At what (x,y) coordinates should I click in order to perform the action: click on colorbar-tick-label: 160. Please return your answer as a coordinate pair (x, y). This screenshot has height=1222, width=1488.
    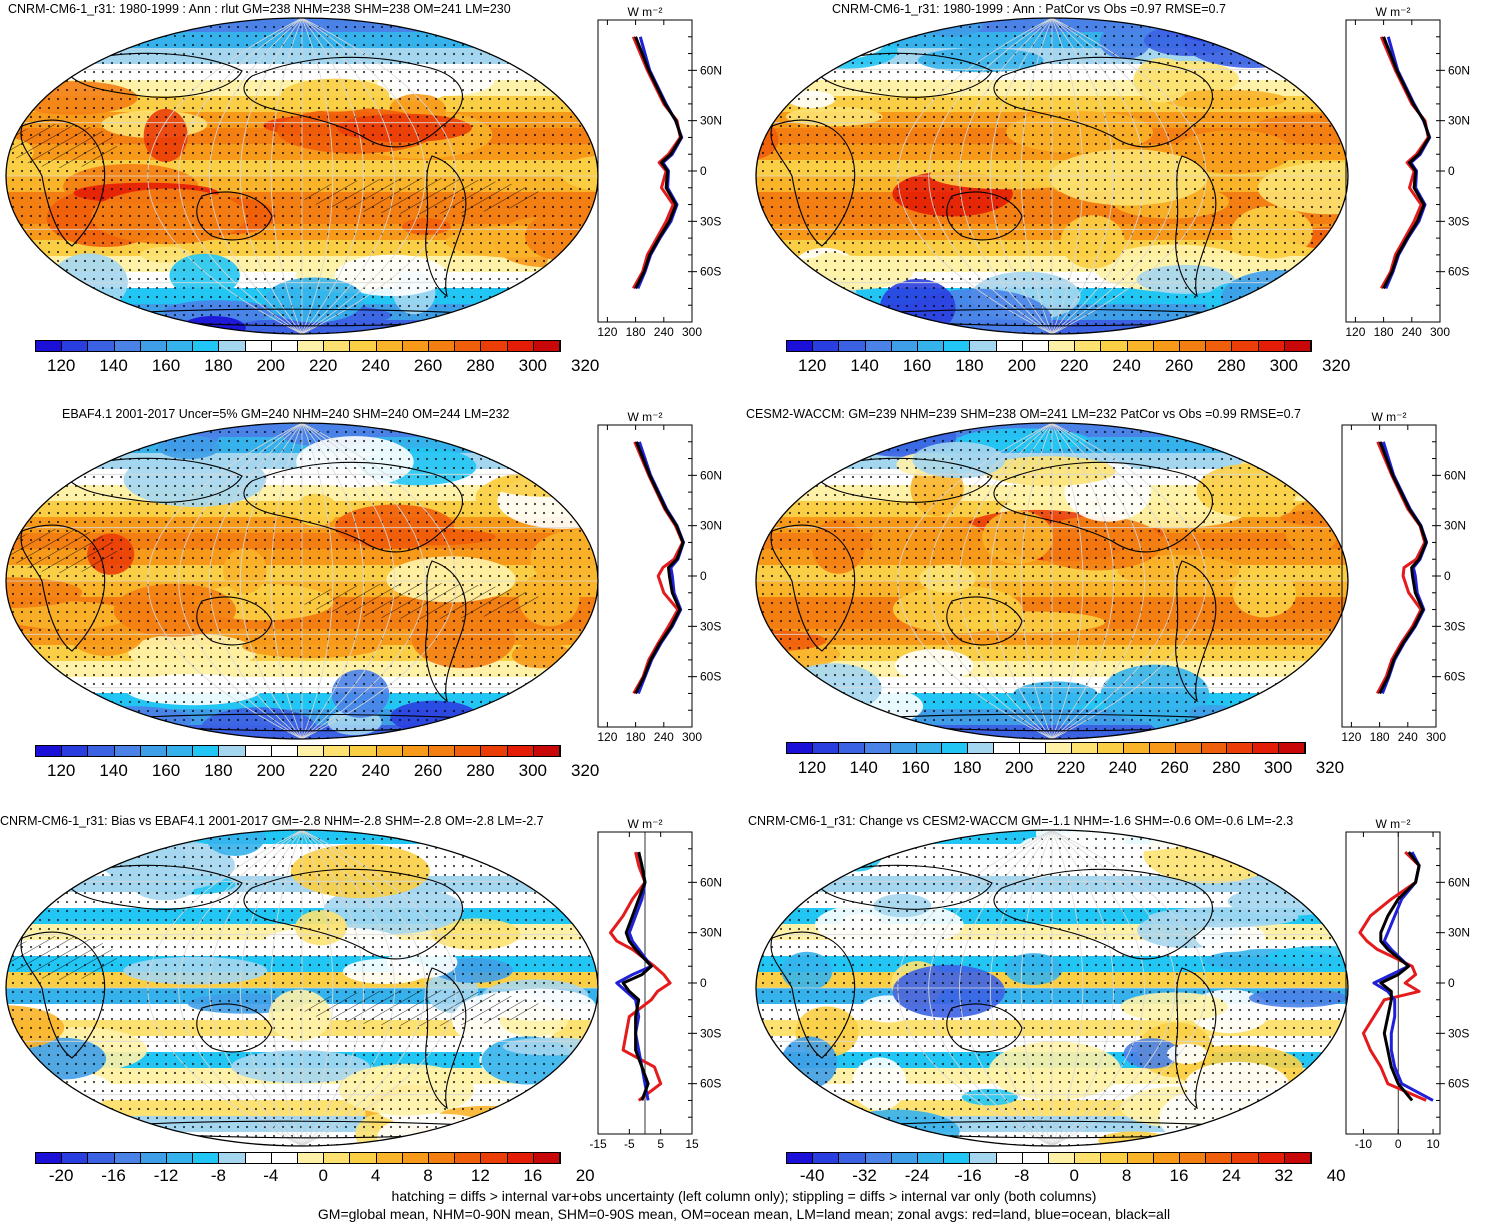
    Looking at the image, I should click on (917, 365).